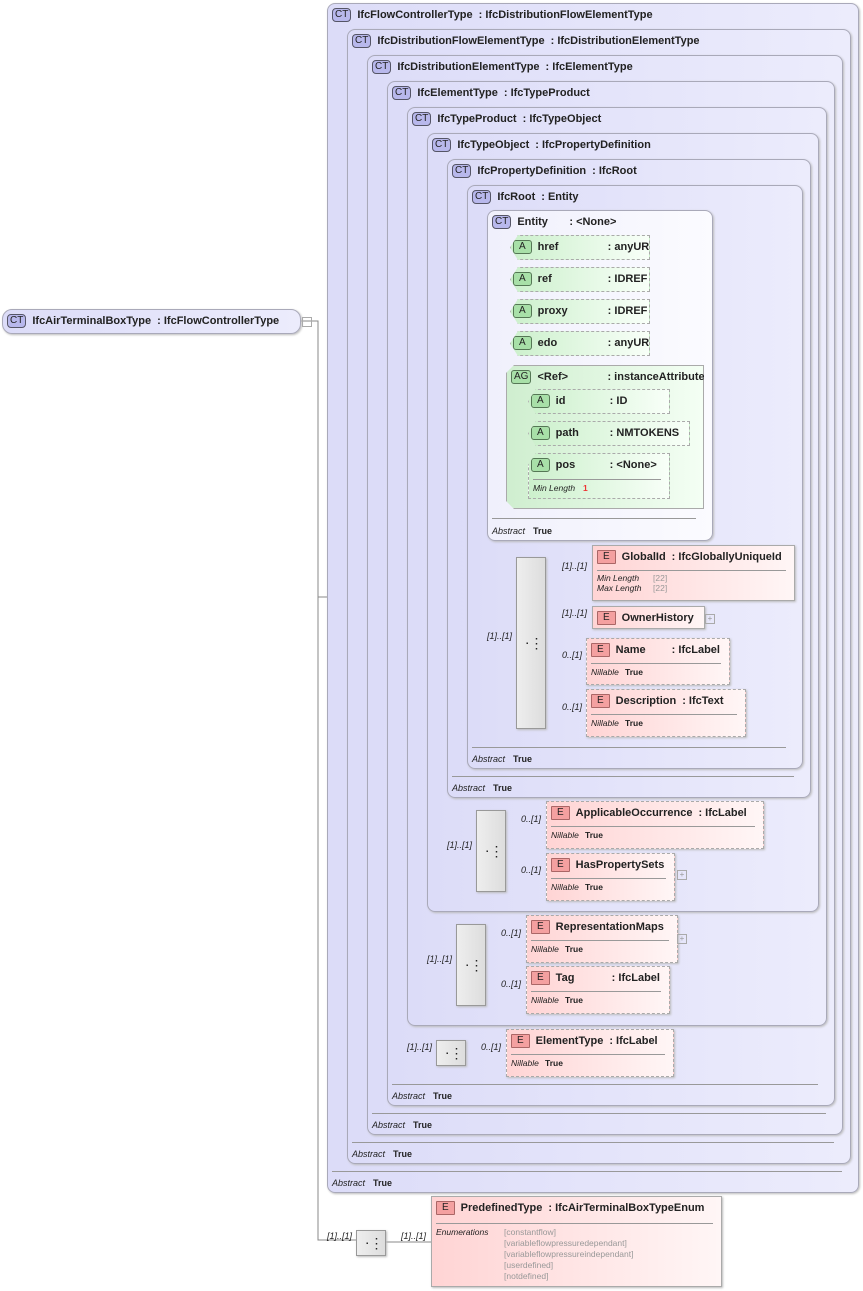 This screenshot has width=863, height=1291. What do you see at coordinates (626, 1208) in the screenshot?
I see `element-type: : IfcAirTerminalBoxTypeEnum` at bounding box center [626, 1208].